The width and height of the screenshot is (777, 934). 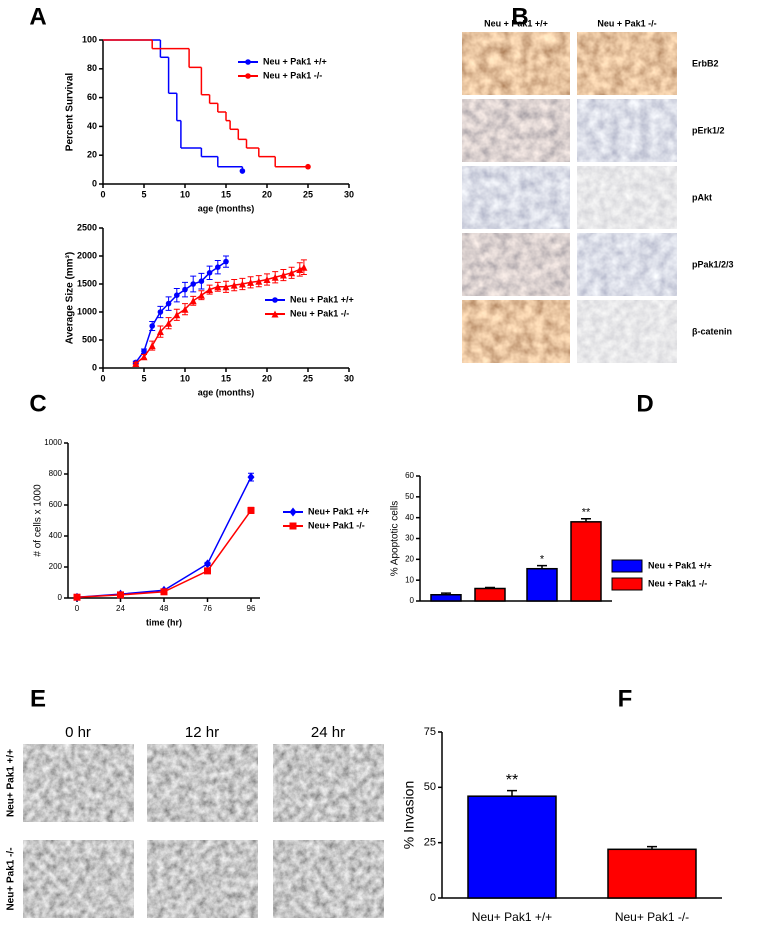 What do you see at coordinates (267, 378) in the screenshot?
I see `x-tick-label: 20` at bounding box center [267, 378].